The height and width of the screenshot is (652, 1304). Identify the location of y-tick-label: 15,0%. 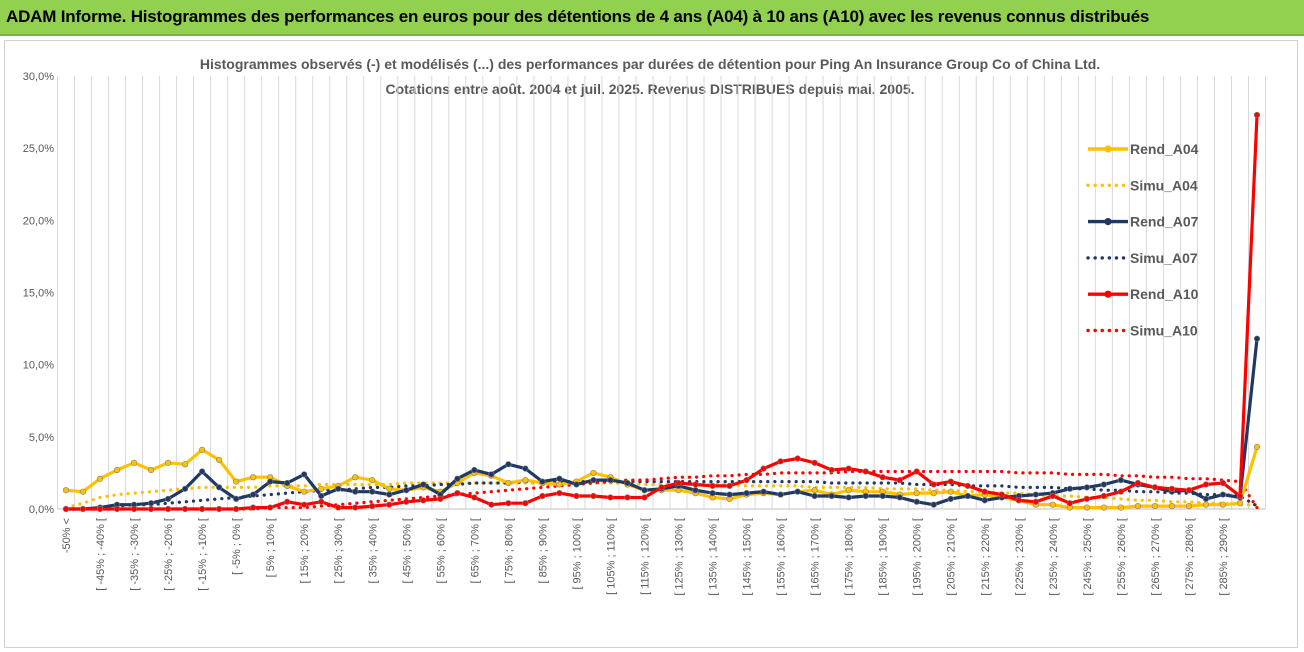
(38, 294).